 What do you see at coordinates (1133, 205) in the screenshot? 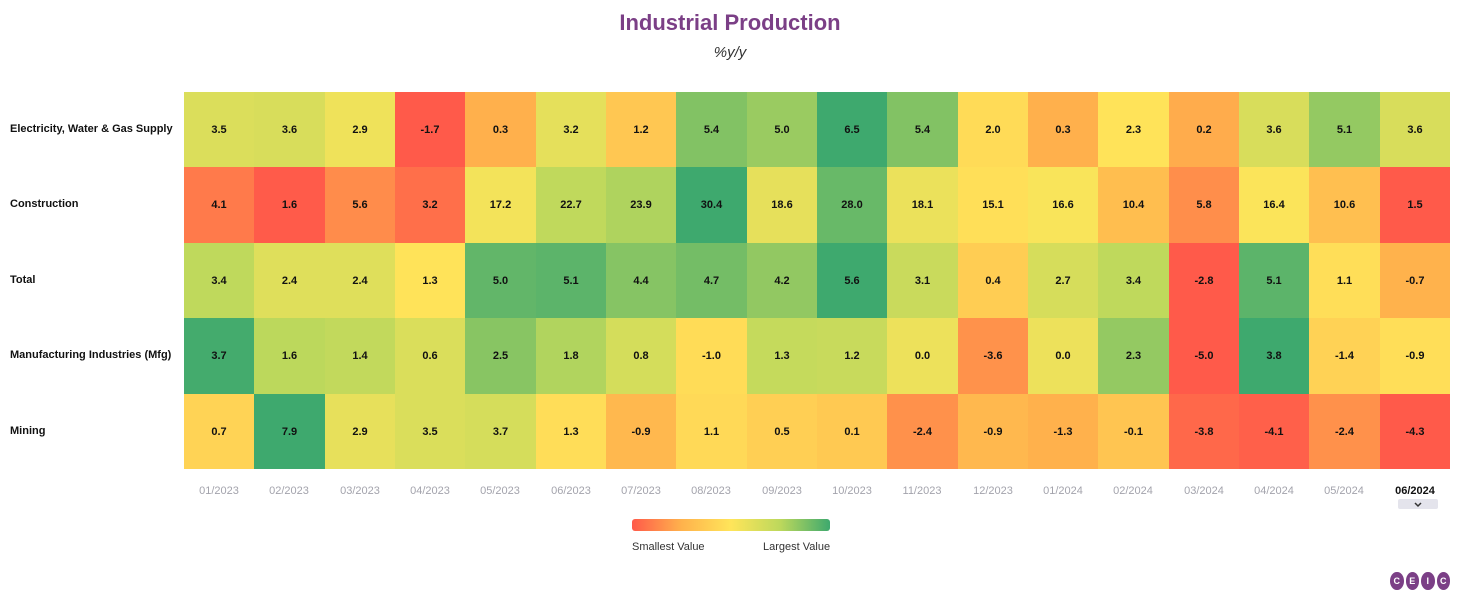
I see `heatmap-cell: 10.4` at bounding box center [1133, 205].